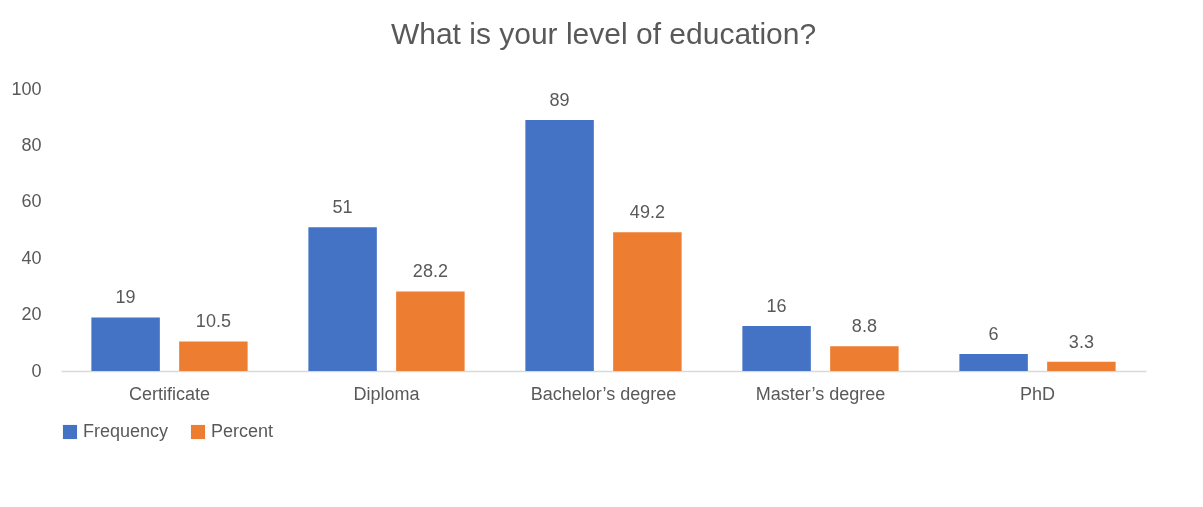 The height and width of the screenshot is (507, 1203). Describe the element at coordinates (603, 393) in the screenshot. I see `x-tick-label: Bachelor’s degree` at that location.